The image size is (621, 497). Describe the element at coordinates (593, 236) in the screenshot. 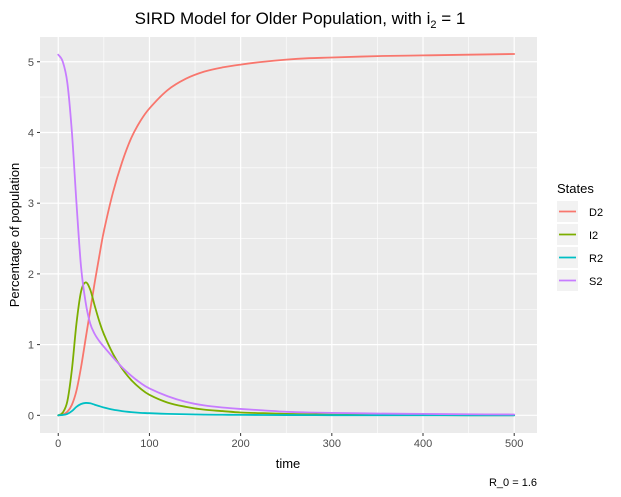

I see `legend-label-i2: I2` at that location.